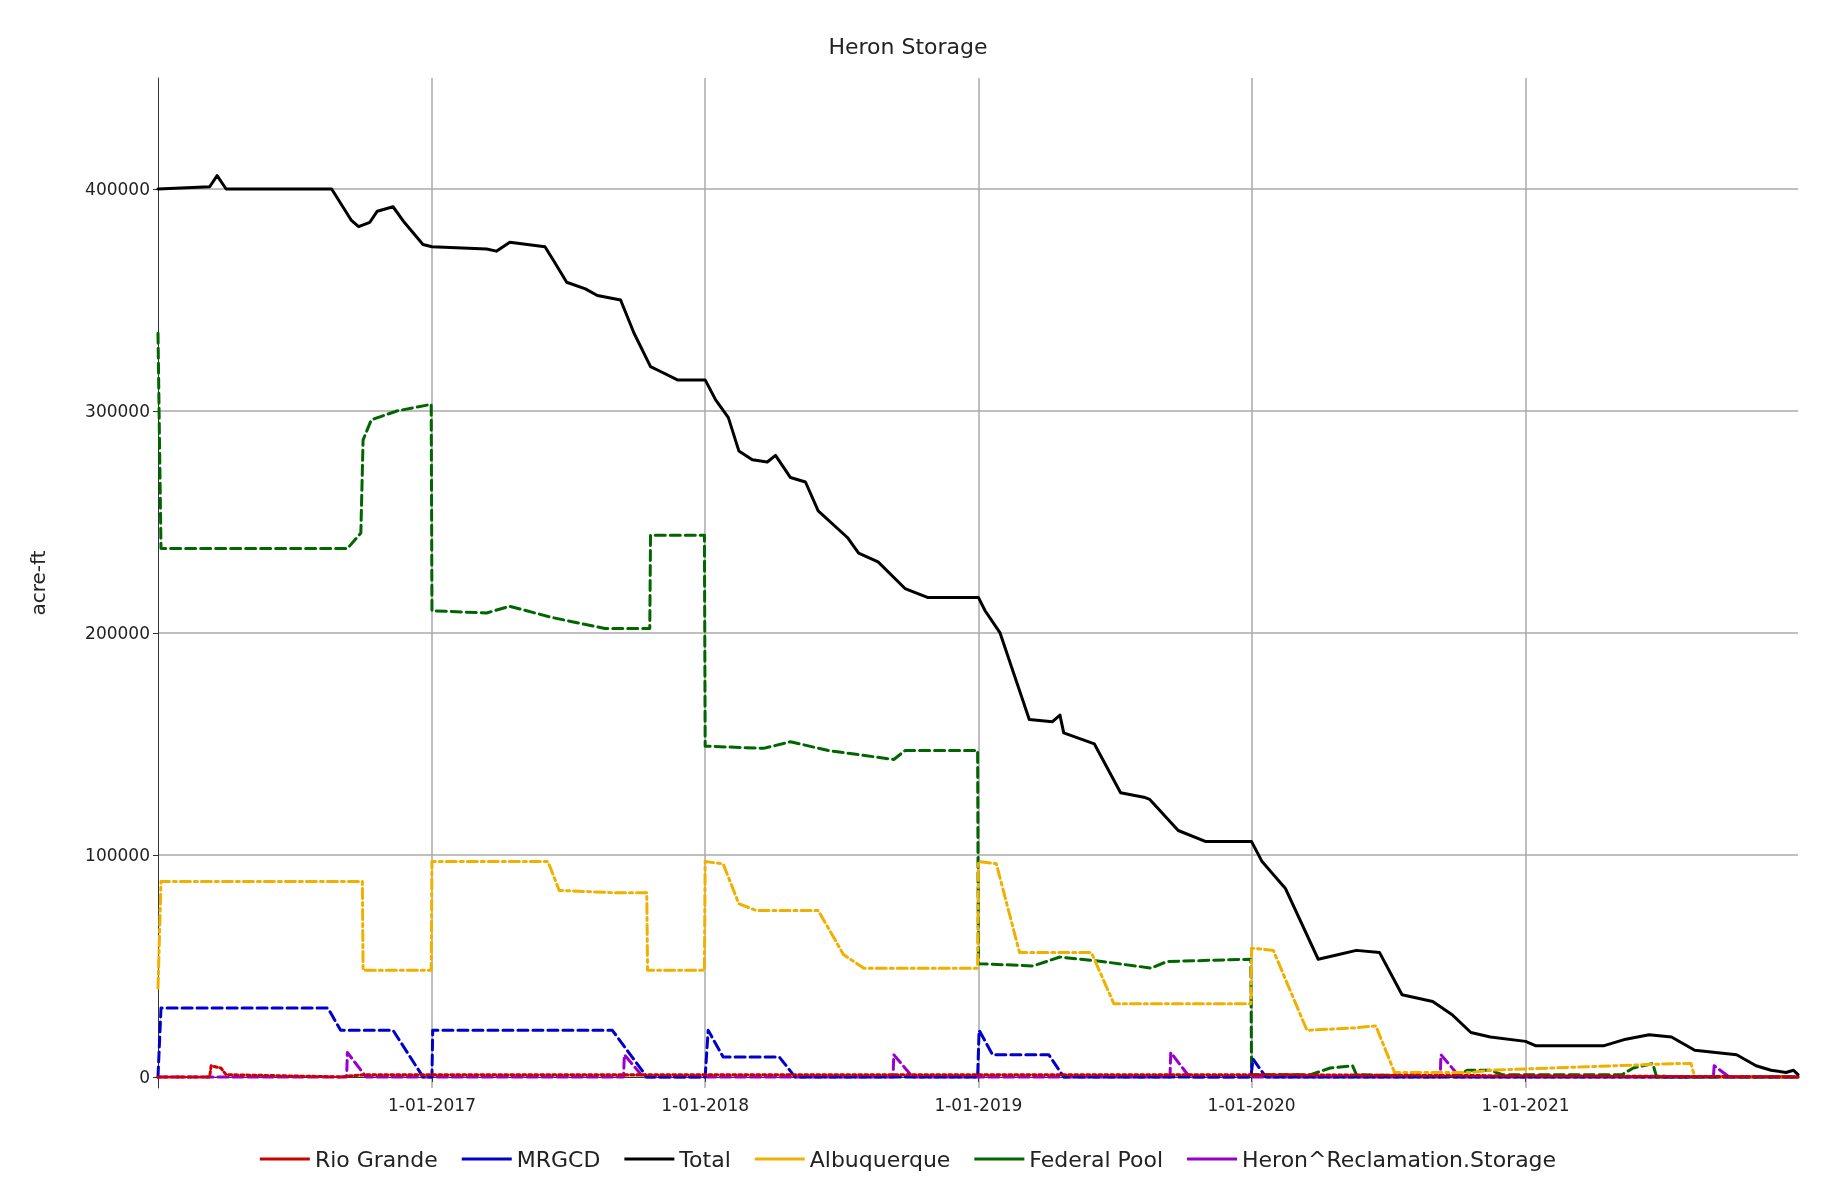  Describe the element at coordinates (431, 1104) in the screenshot. I see `x-tick-label: 1-01-2017` at that location.